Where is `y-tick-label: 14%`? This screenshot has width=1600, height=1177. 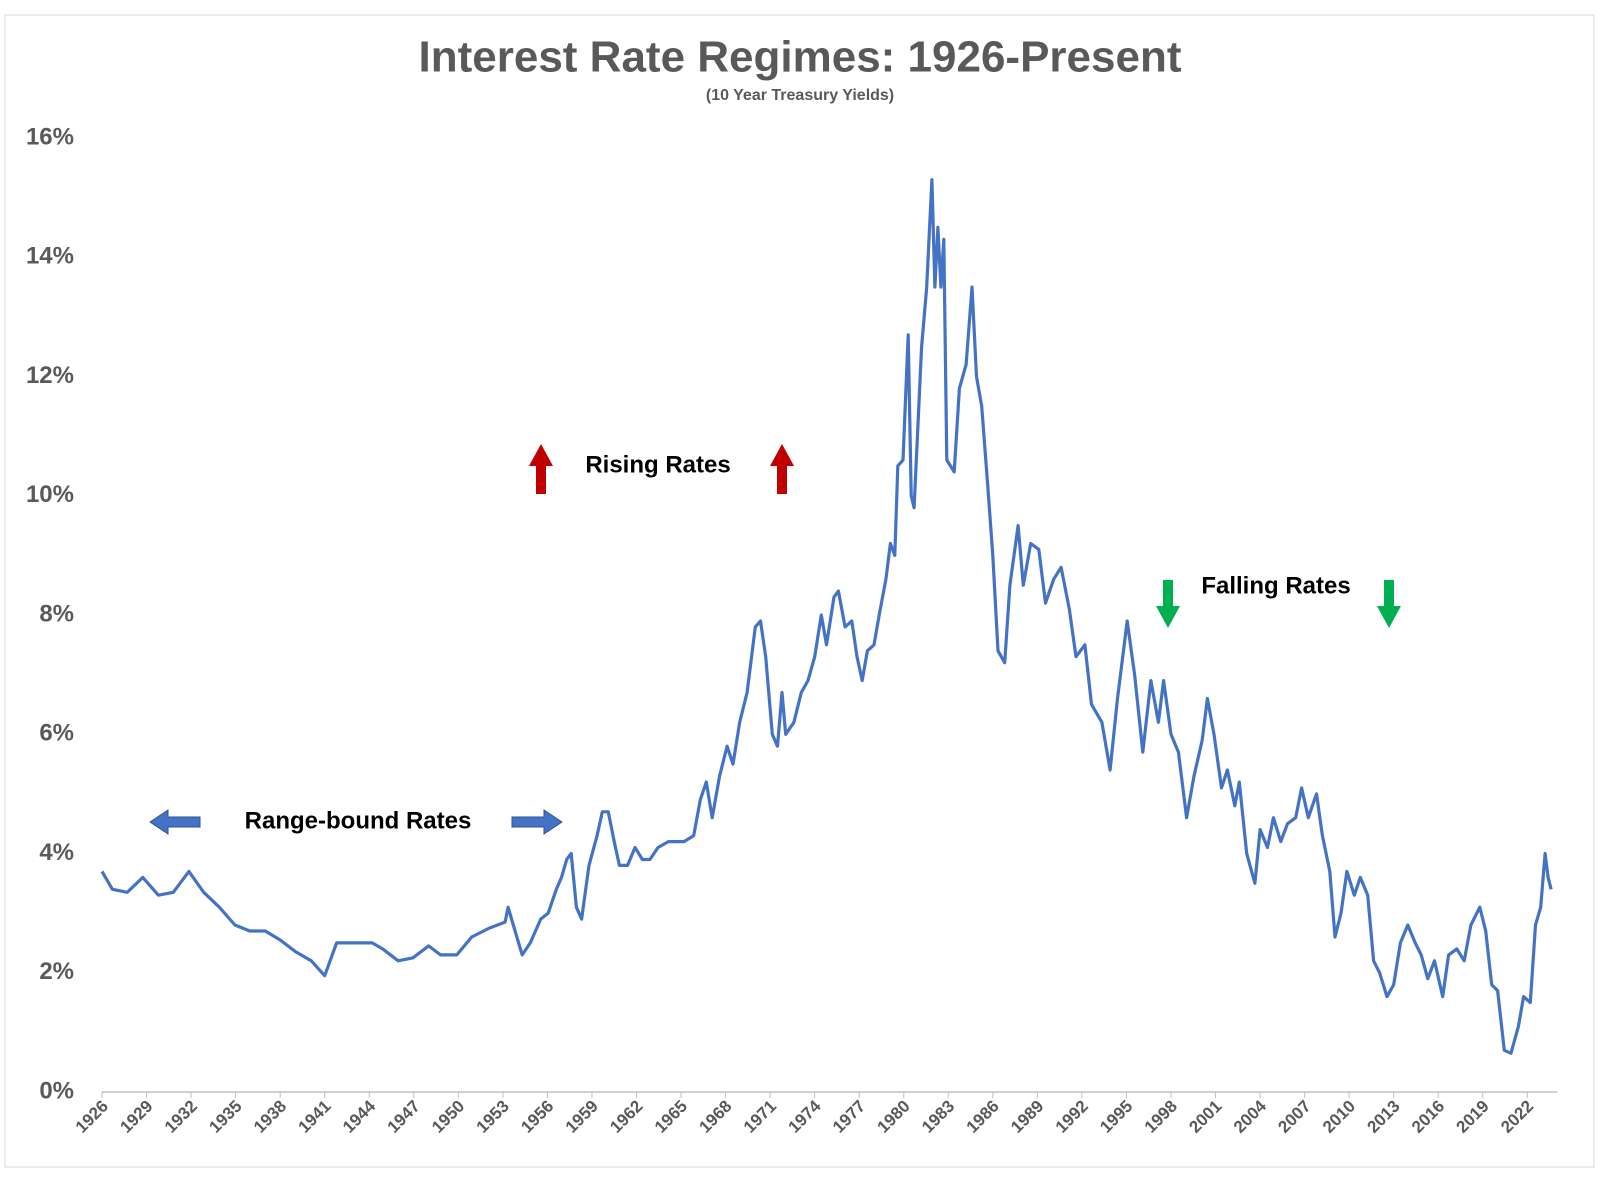 y-tick-label: 14% is located at coordinates (50, 256).